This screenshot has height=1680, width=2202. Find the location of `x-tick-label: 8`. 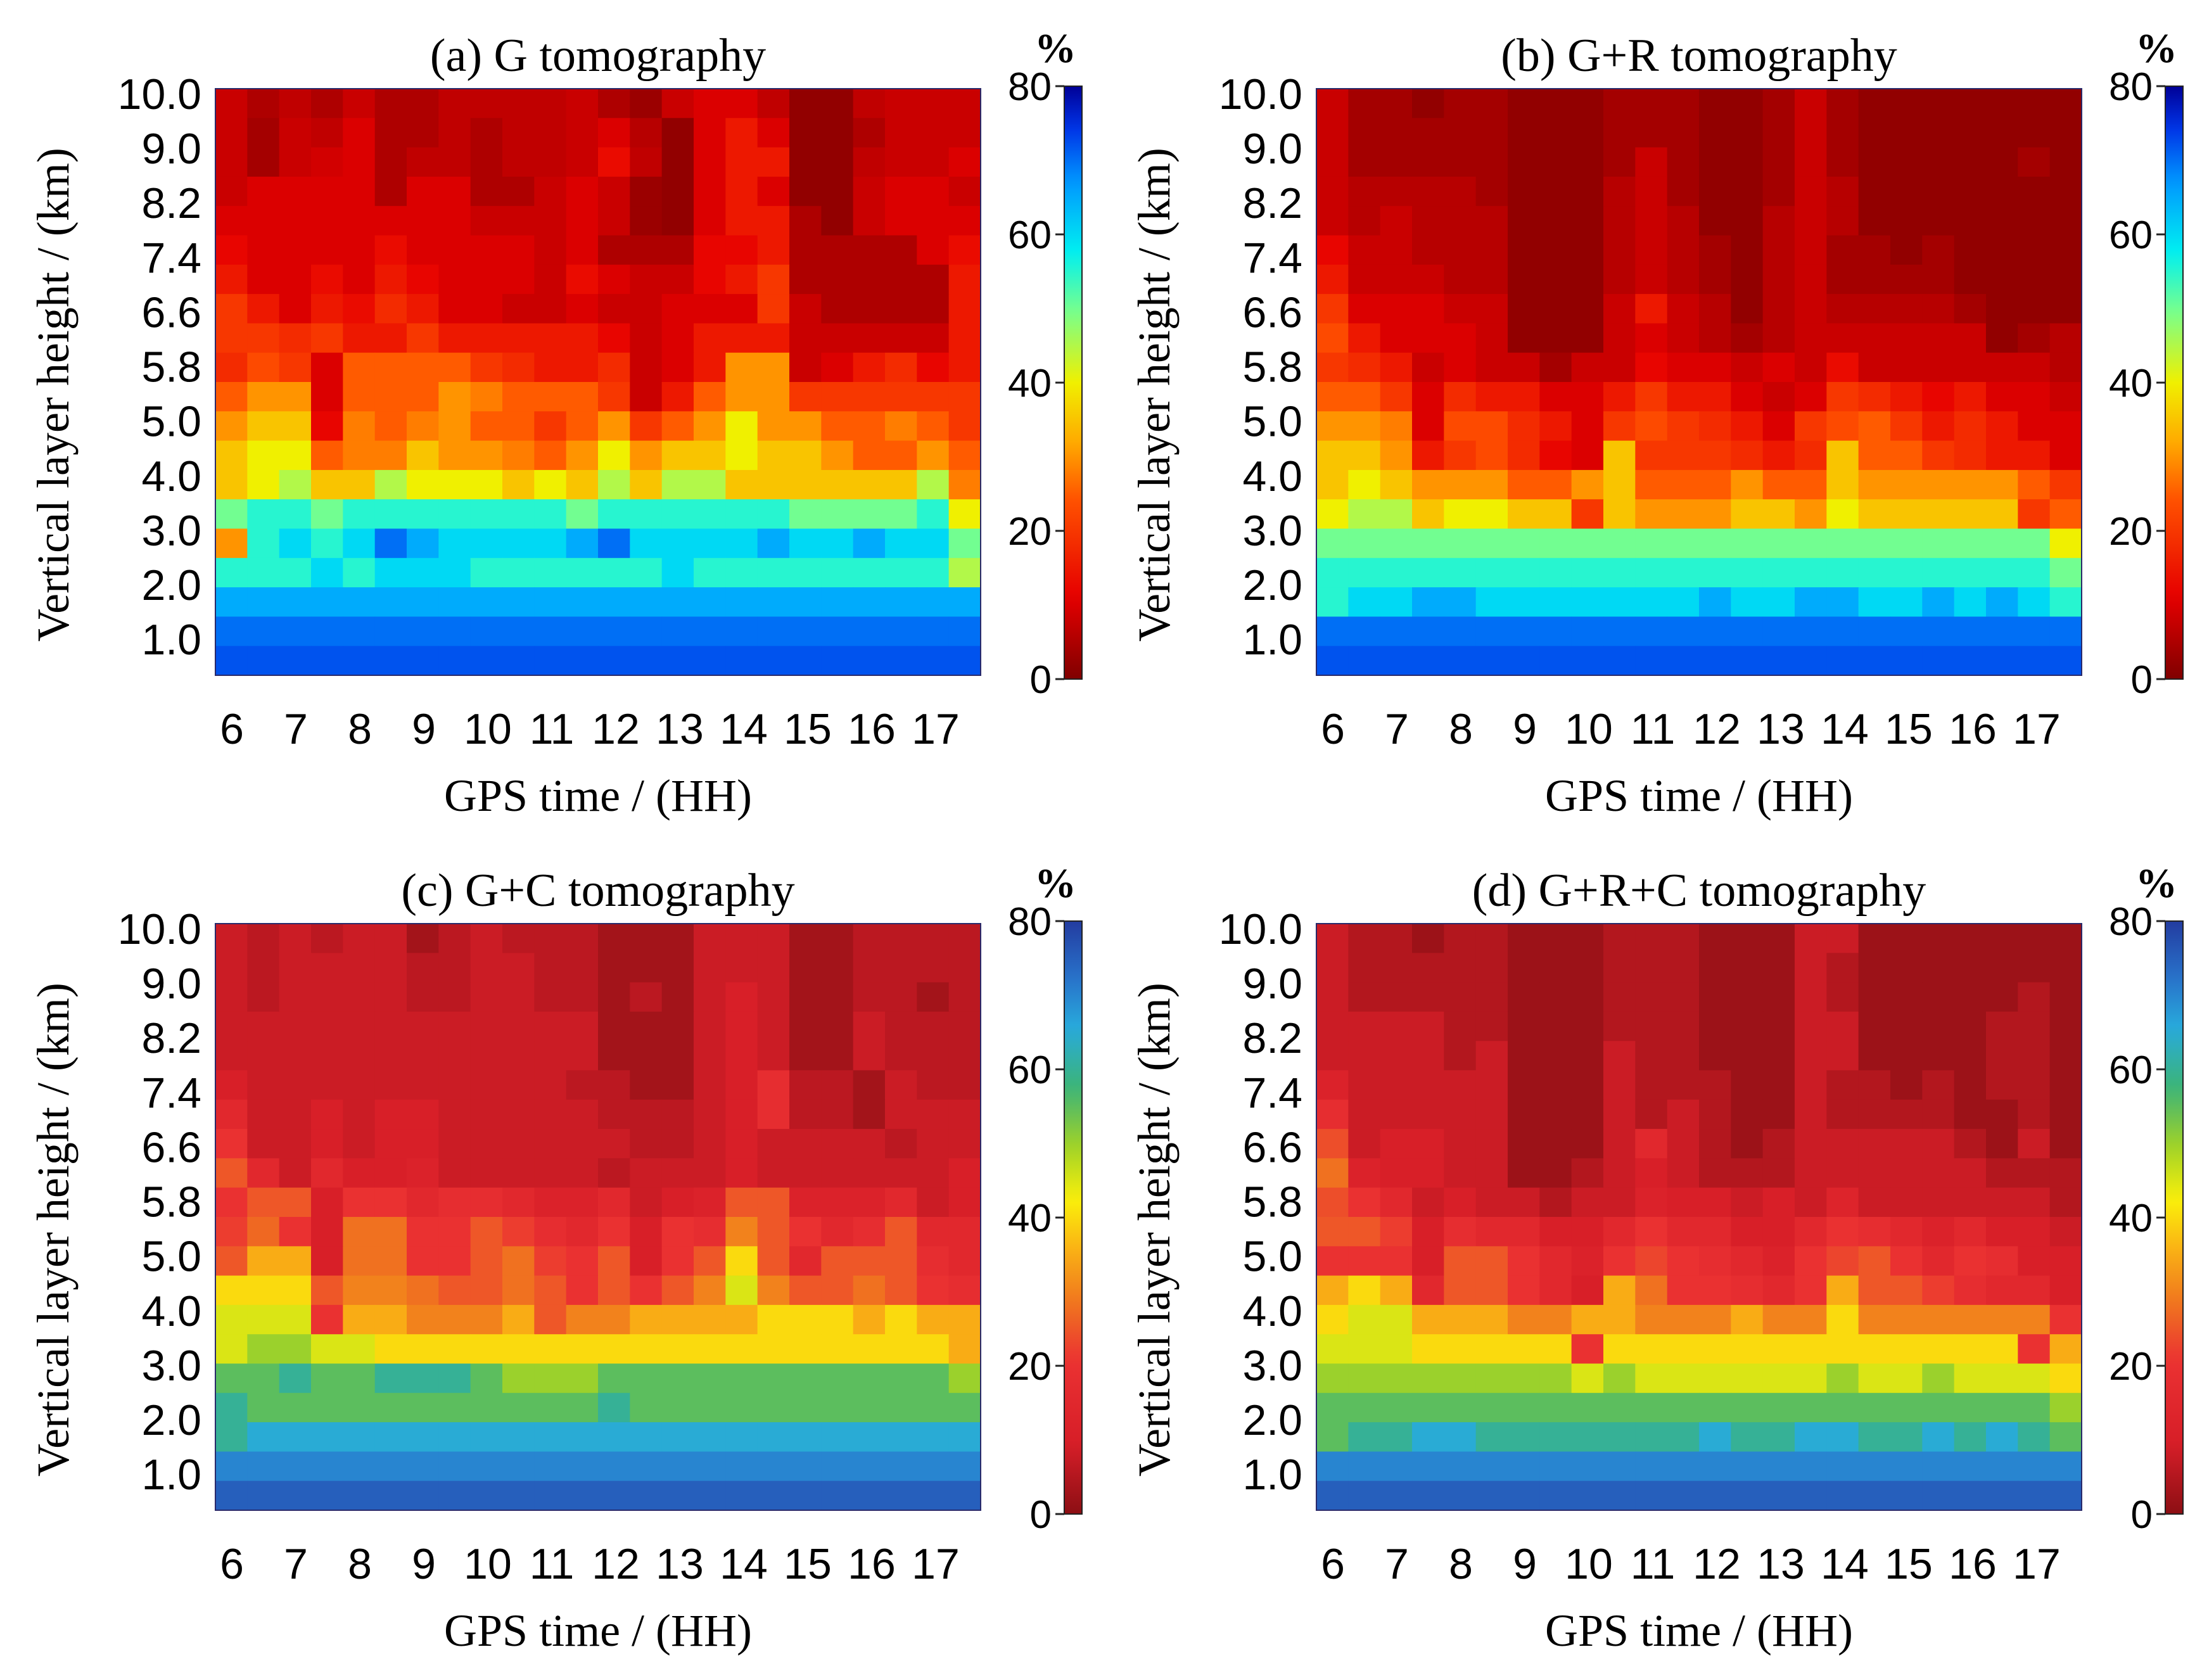

x-tick-label: 8 is located at coordinates (360, 729).